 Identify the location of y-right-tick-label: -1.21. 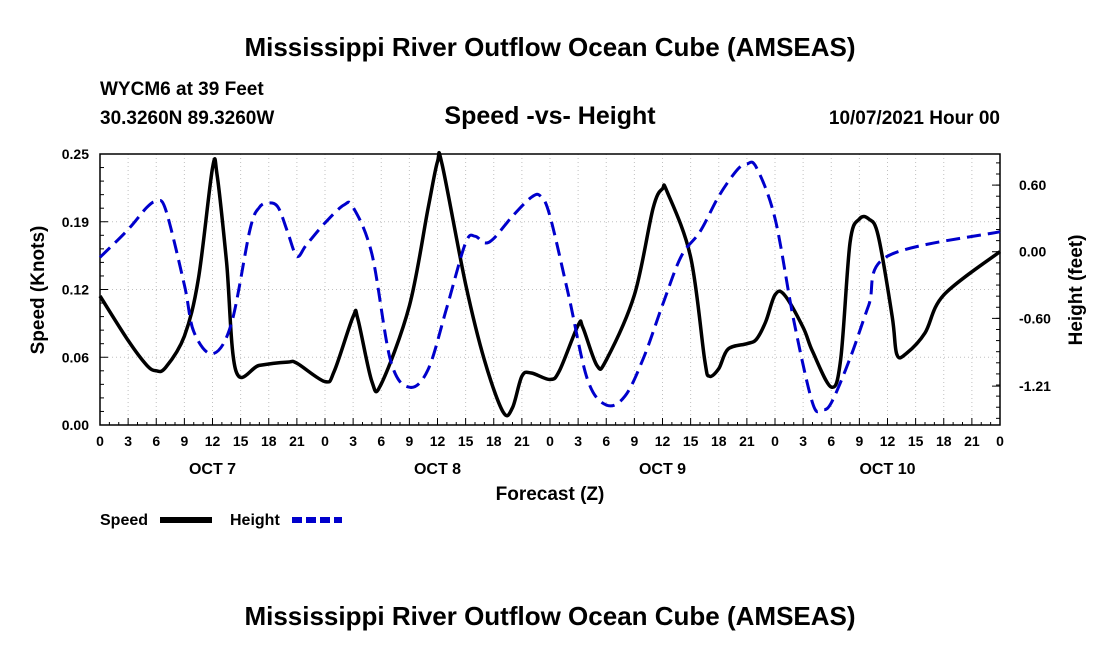
(1035, 386).